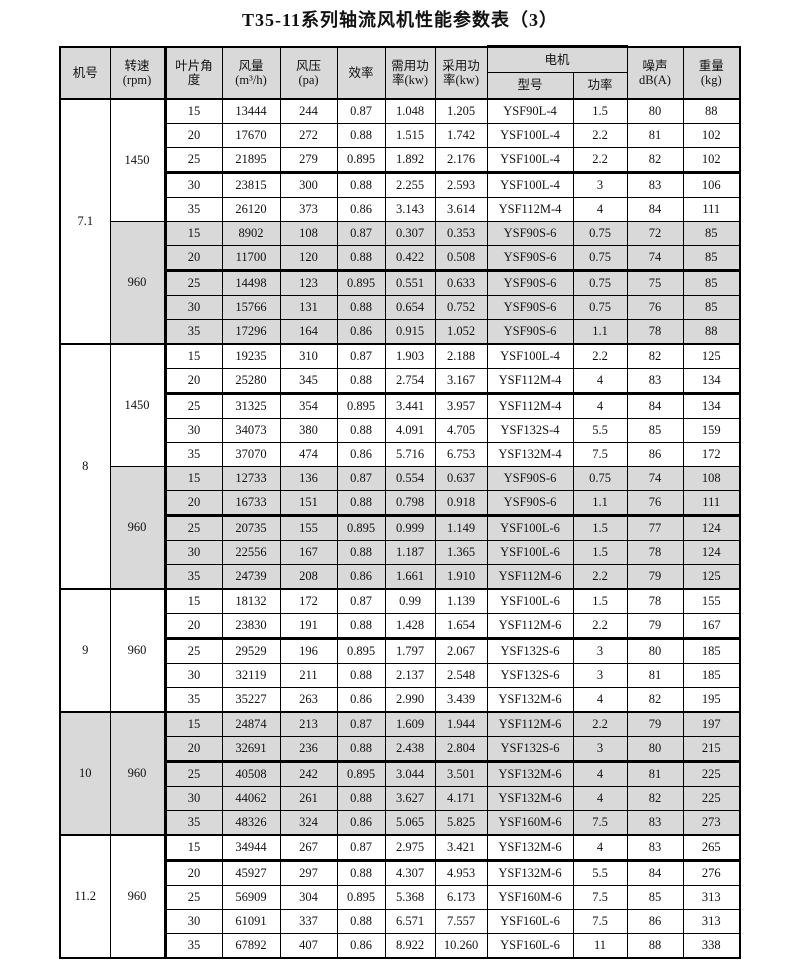 The image size is (800, 969). What do you see at coordinates (655, 897) in the screenshot?
I see `noise-cell: 85` at bounding box center [655, 897].